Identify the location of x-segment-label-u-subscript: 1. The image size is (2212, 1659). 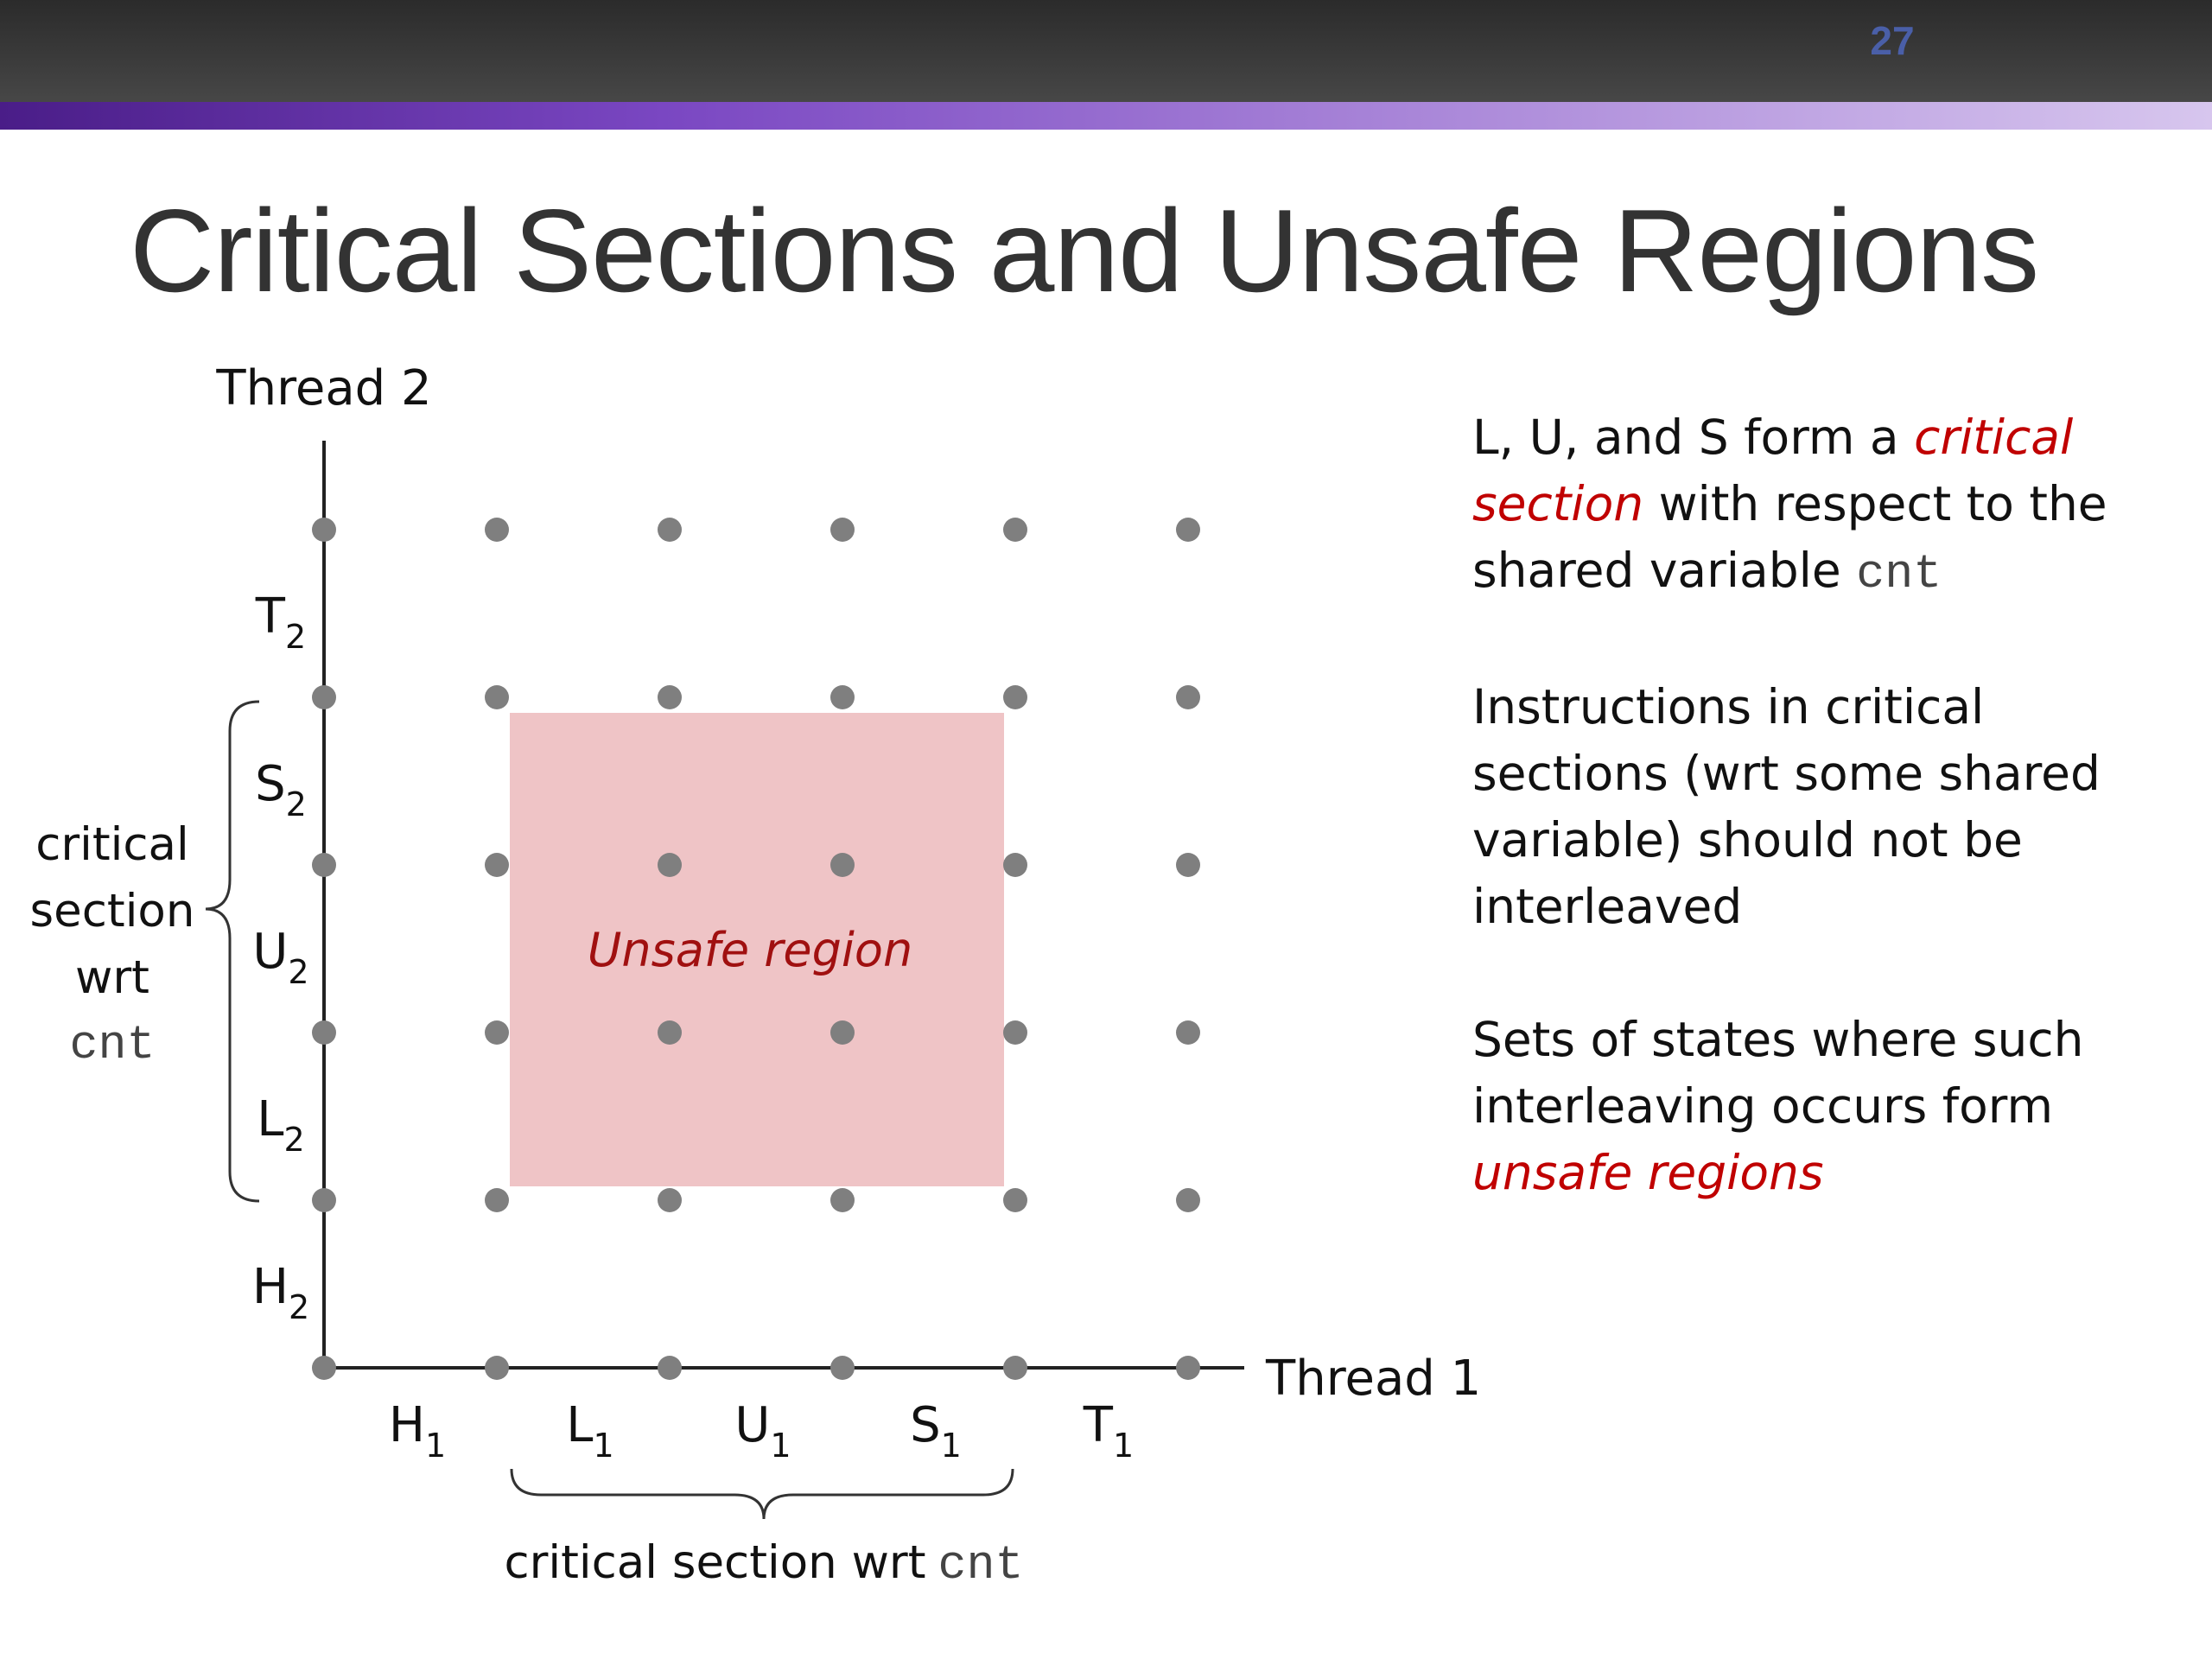
(780, 1446).